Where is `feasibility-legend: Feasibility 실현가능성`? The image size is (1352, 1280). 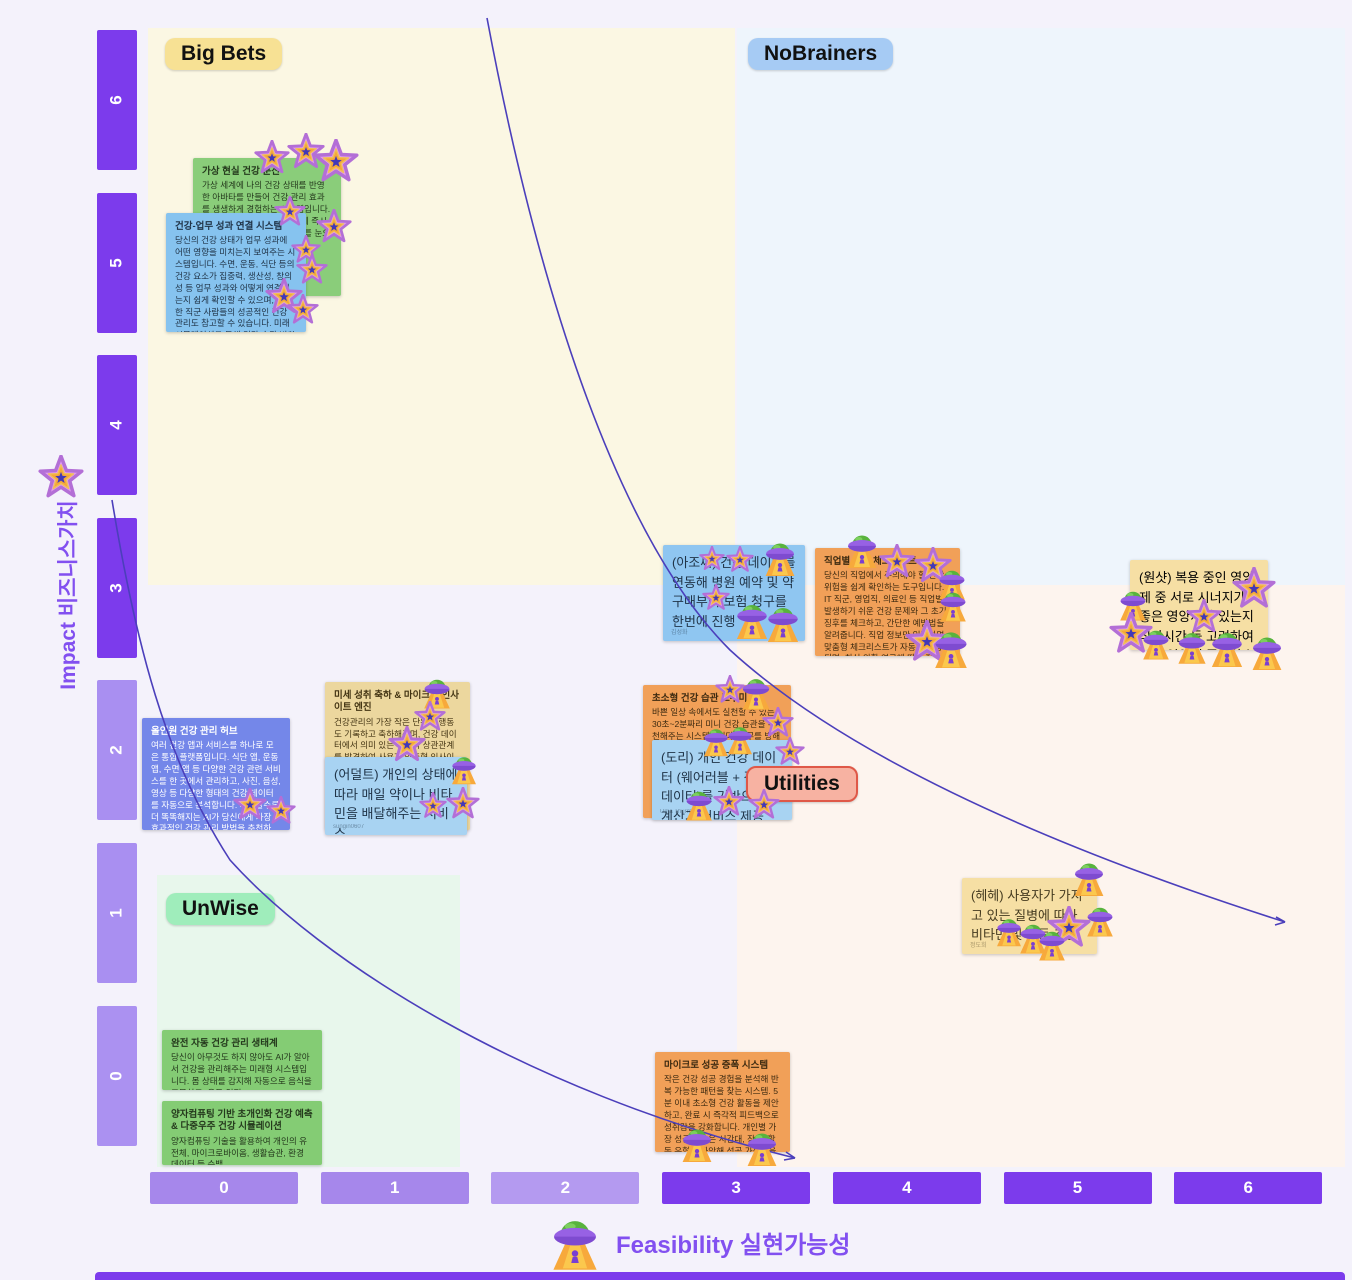 feasibility-legend: Feasibility 실현가능성 is located at coordinates (699, 1242).